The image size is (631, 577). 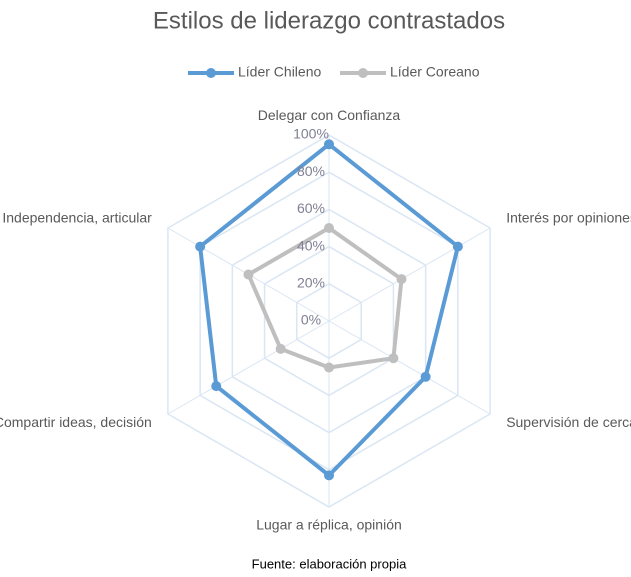 What do you see at coordinates (435, 72) in the screenshot?
I see `legend-label: Líder Coreano` at bounding box center [435, 72].